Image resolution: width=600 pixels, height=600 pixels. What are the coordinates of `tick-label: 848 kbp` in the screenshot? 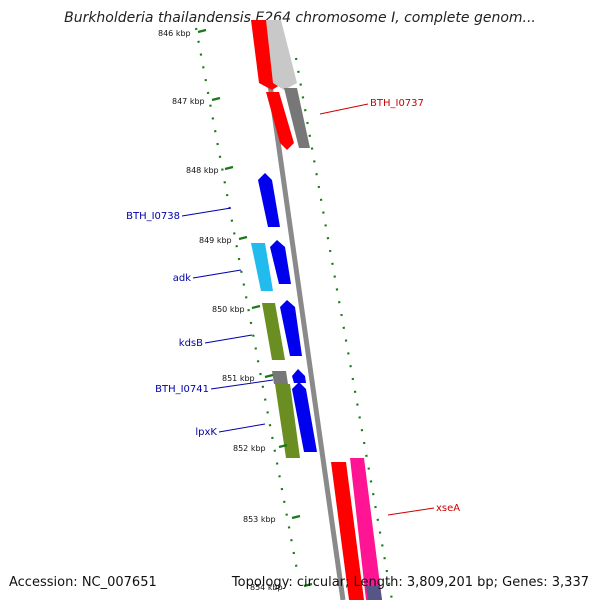 It's located at (202, 170).